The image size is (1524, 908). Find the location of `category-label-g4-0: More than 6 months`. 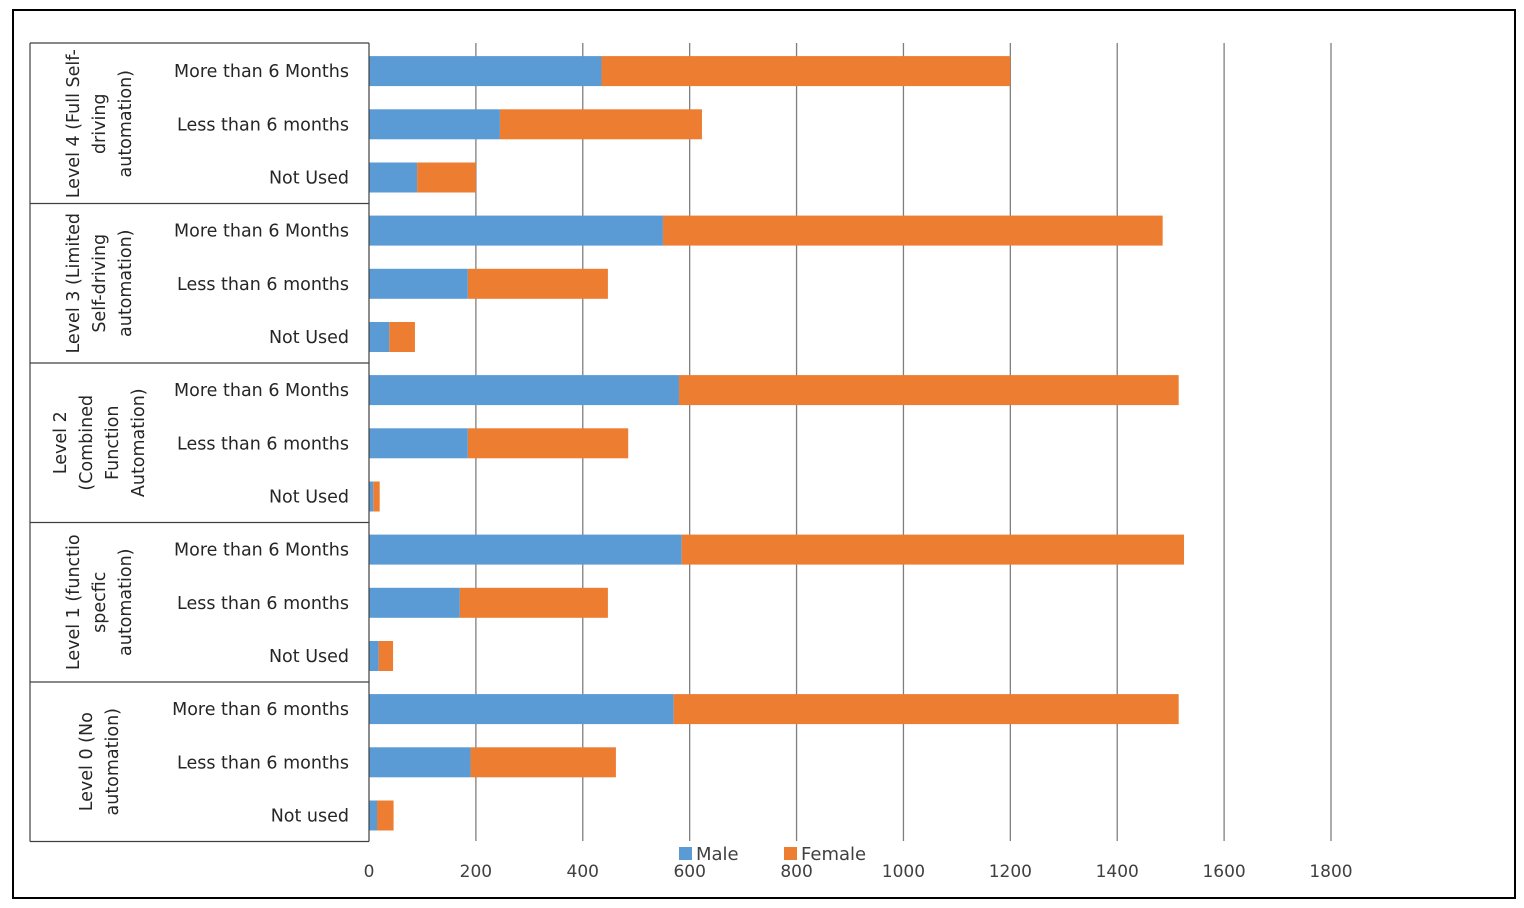

category-label-g4-0: More than 6 months is located at coordinates (260, 710).